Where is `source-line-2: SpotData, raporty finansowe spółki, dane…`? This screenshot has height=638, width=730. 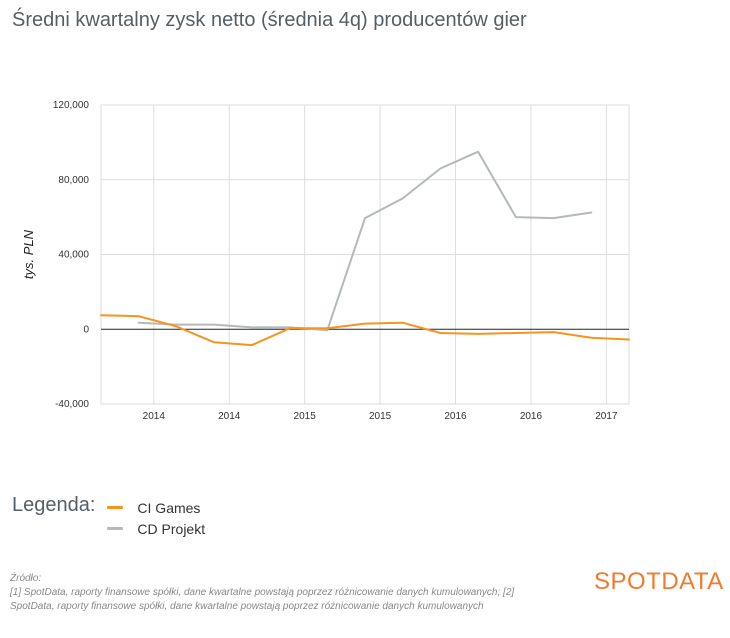 source-line-2: SpotData, raporty finansowe spółki, dane… is located at coordinates (247, 606).